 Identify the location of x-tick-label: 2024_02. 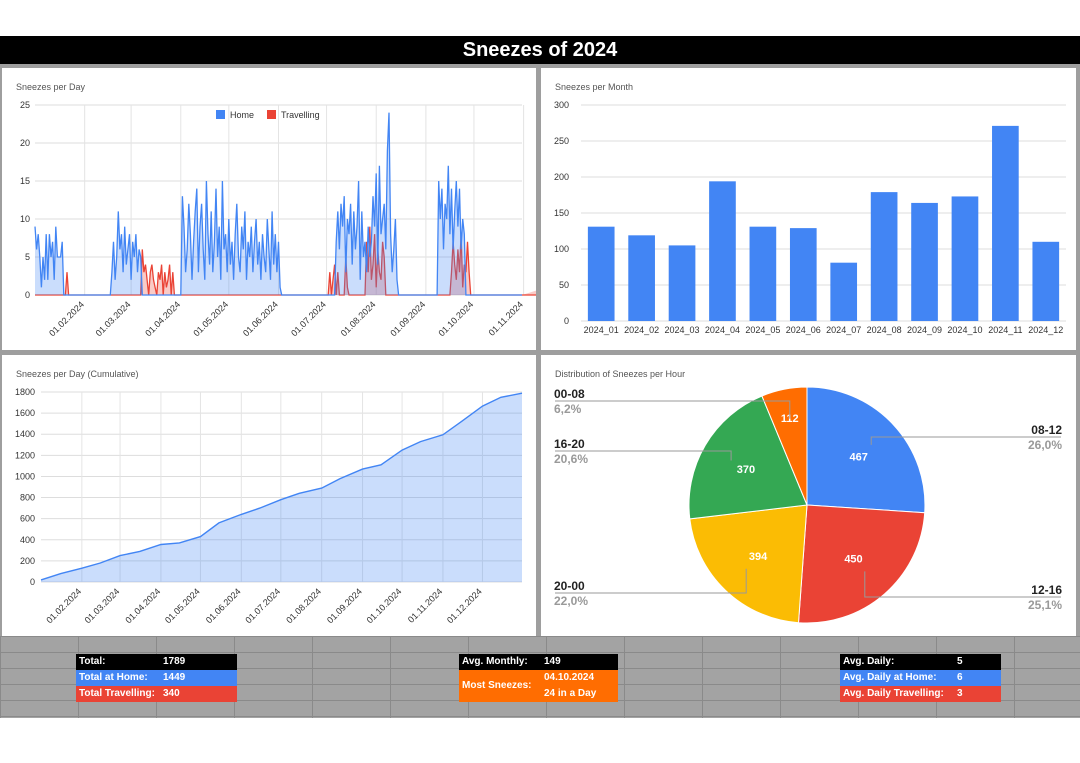
(641, 330).